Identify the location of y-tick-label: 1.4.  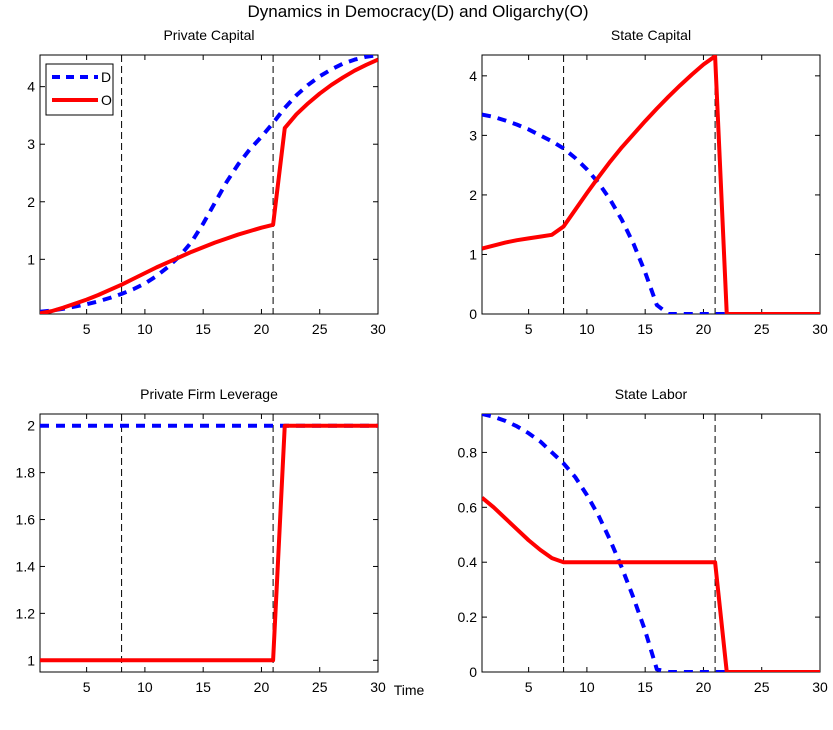
(26, 566).